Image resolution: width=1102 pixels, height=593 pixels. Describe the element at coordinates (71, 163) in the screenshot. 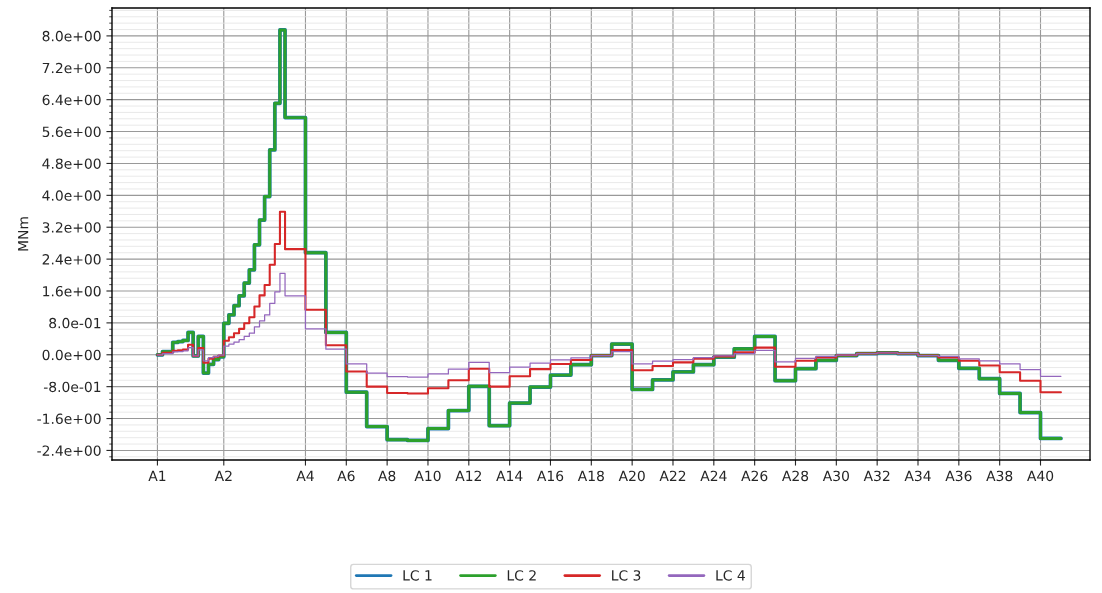

I see `y-tick-label: 4.8e+00` at that location.